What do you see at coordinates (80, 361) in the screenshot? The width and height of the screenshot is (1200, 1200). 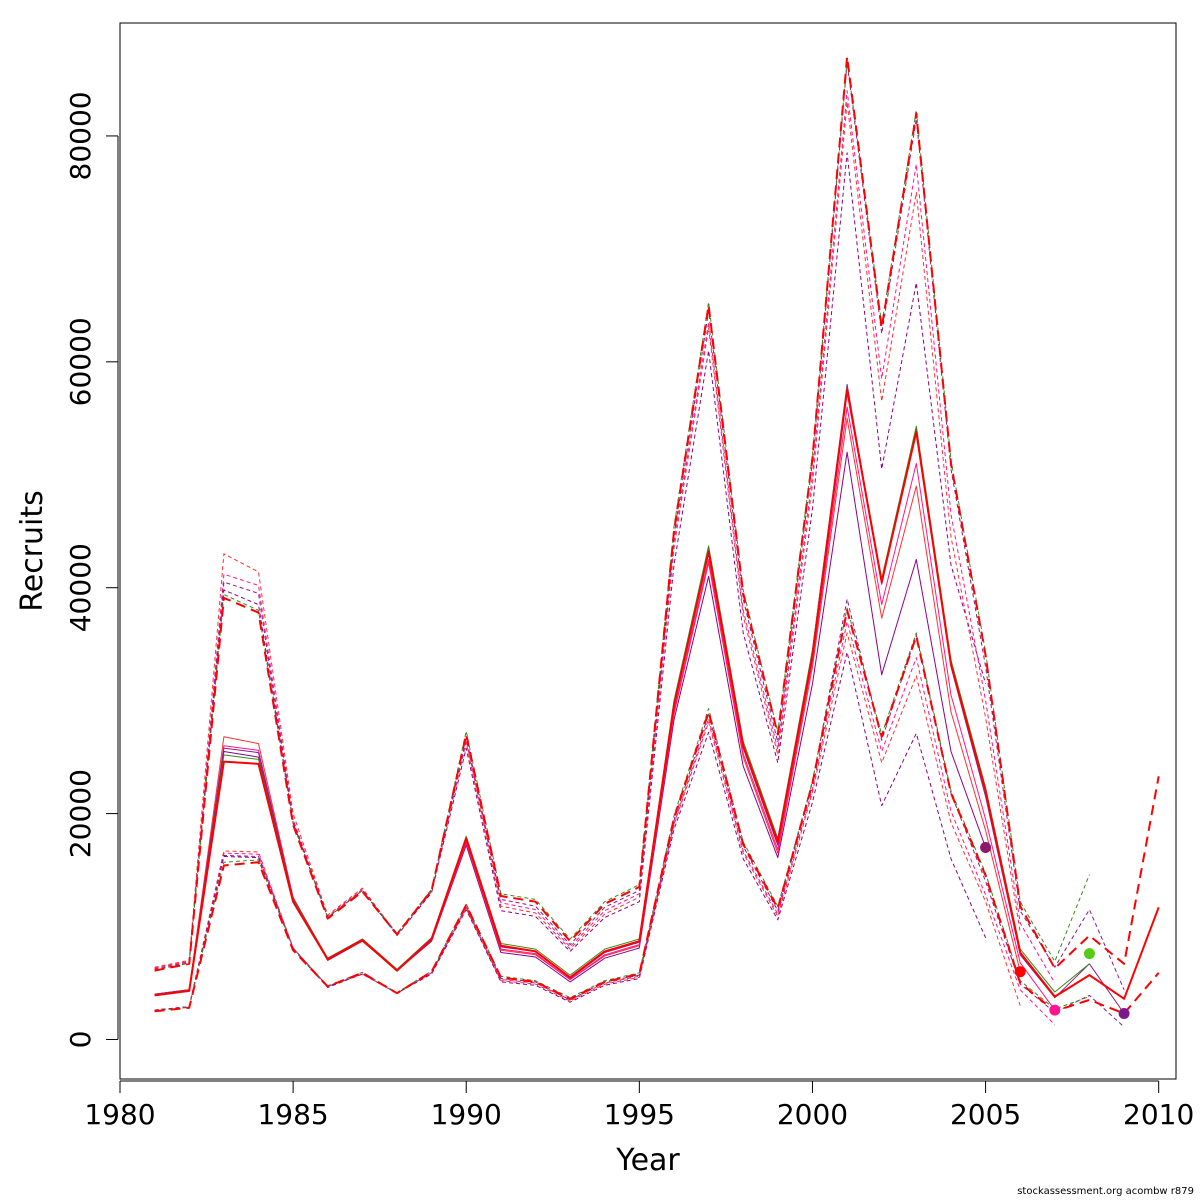 I see `y-tick-label: 60000` at bounding box center [80, 361].